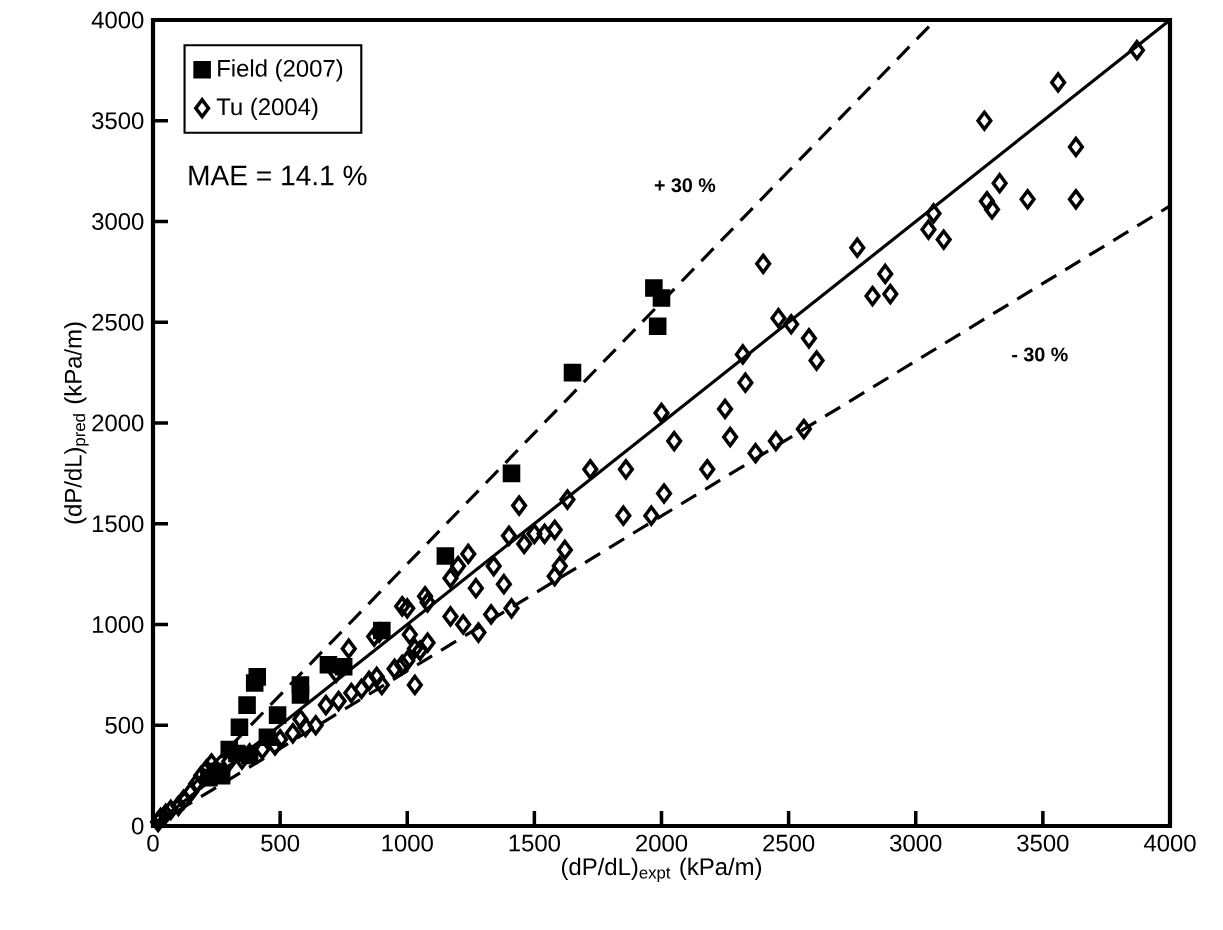 The height and width of the screenshot is (930, 1223). I want to click on y-tick-label: 1000, so click(118, 624).